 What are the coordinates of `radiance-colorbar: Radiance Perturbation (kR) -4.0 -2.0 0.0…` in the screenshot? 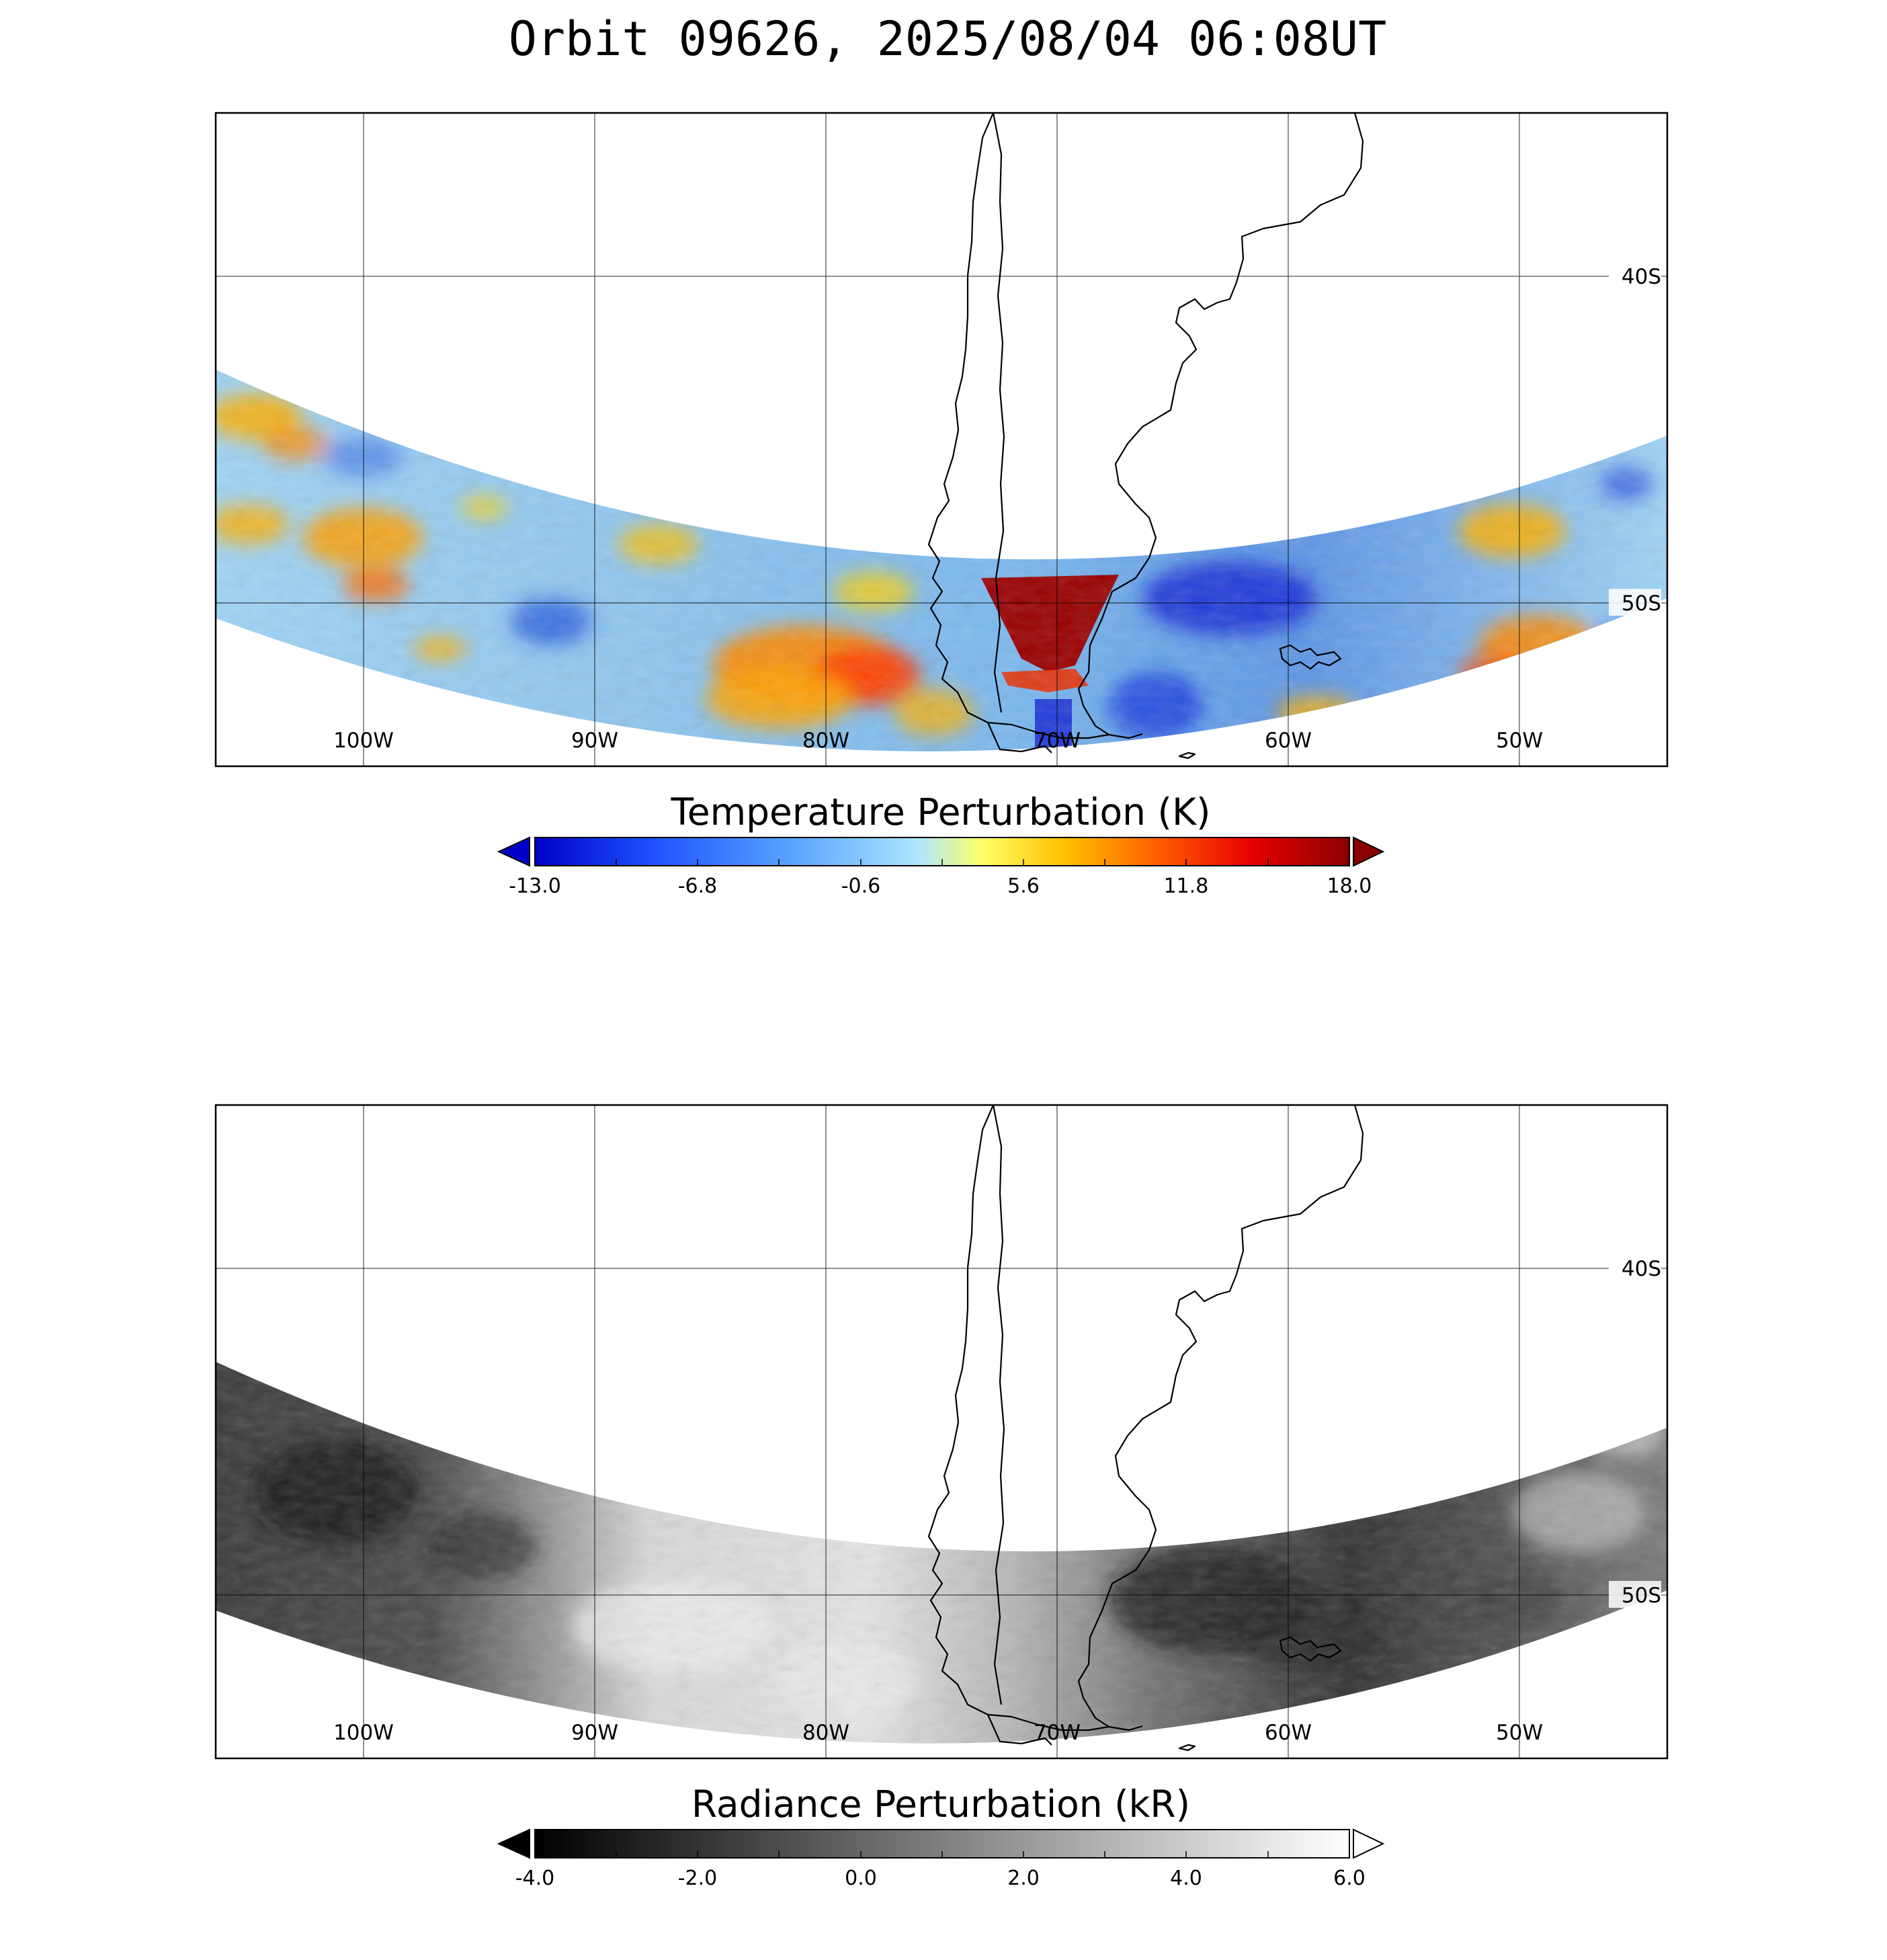 It's located at (941, 1836).